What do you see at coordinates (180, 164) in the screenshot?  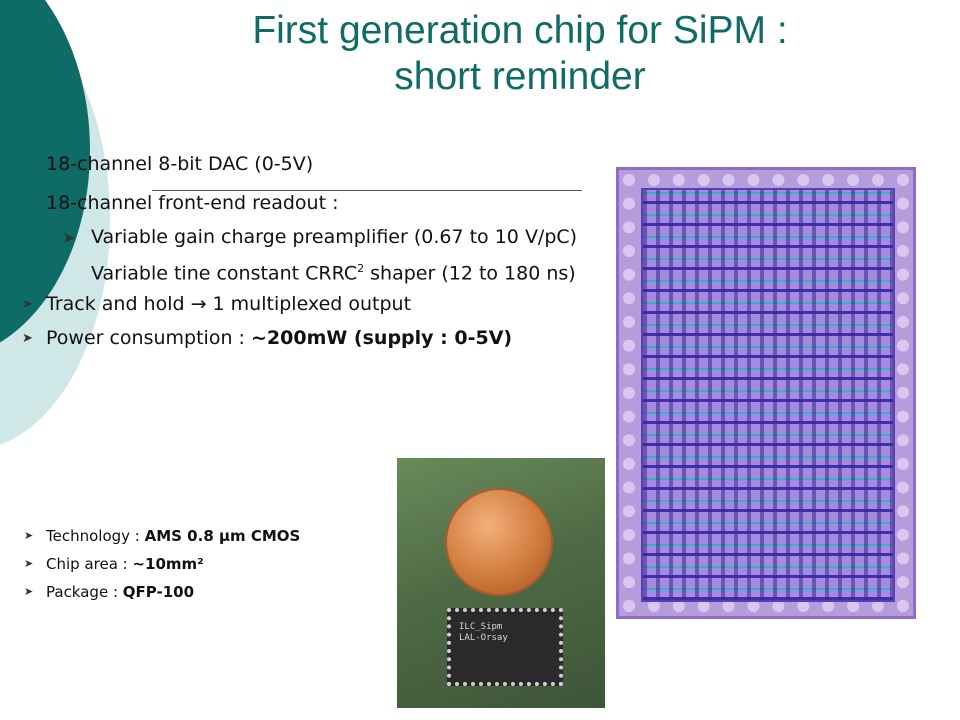 I see `bullet-item: 18-channel 8-bit DAC (0-5V)` at bounding box center [180, 164].